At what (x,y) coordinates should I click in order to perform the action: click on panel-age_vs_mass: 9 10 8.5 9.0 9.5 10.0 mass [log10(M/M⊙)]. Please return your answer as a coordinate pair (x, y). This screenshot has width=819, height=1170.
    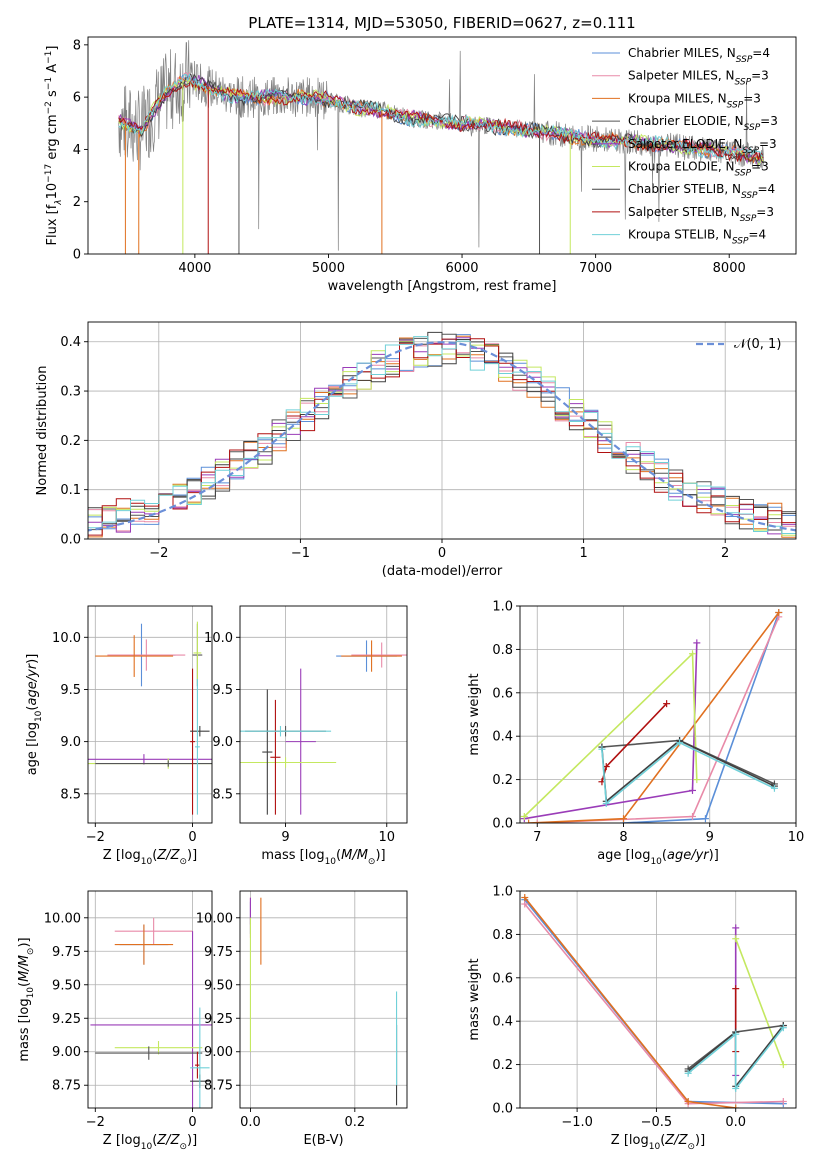
    Looking at the image, I should click on (306, 736).